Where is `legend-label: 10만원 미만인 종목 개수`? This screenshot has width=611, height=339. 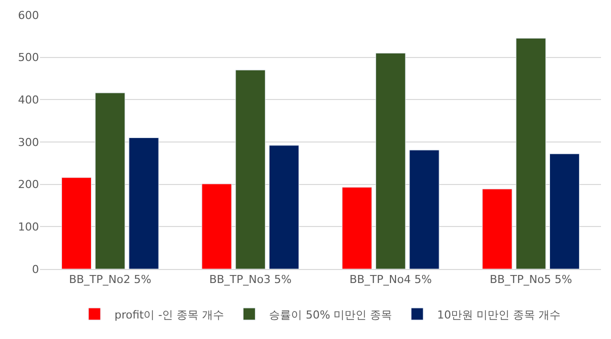
legend-label: 10만원 미만인 종목 개수 is located at coordinates (499, 315).